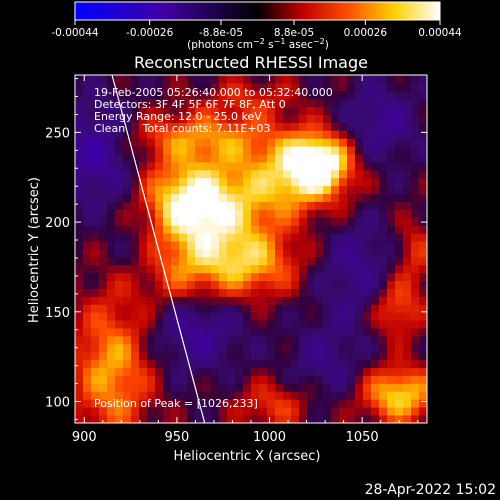 The height and width of the screenshot is (500, 500). Describe the element at coordinates (213, 92) in the screenshot. I see `info-time-range: 19-Feb-2005 05:26:40.000 to 05:32:40.000` at that location.